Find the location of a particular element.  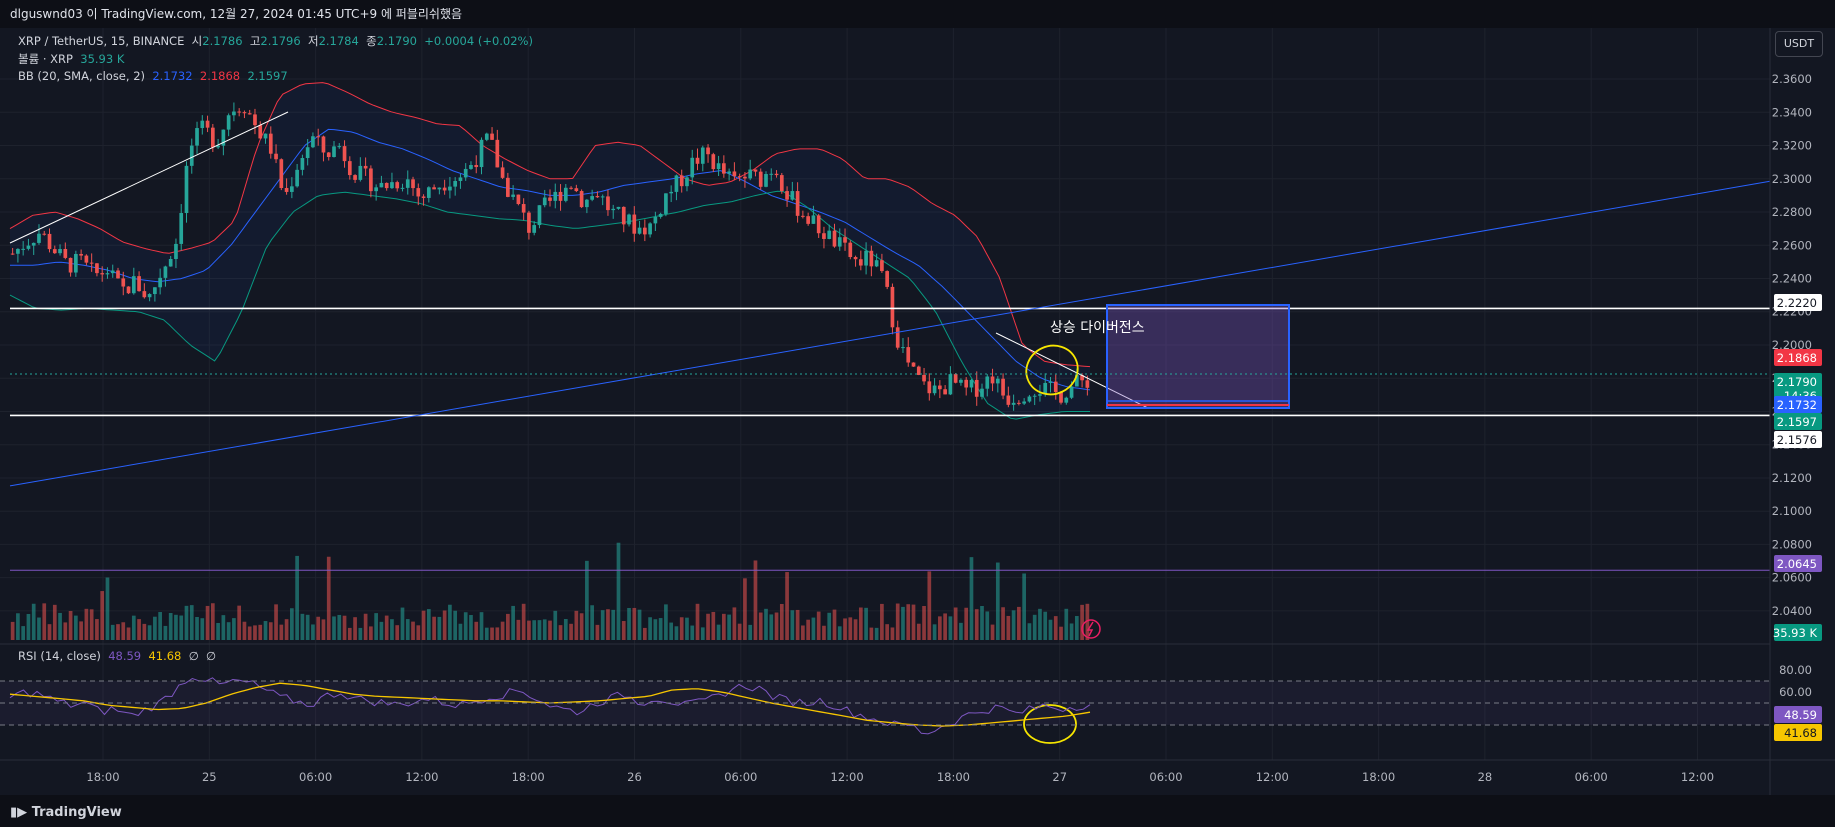

tradingview-logo: ▮▶ TradingView is located at coordinates (66, 812).